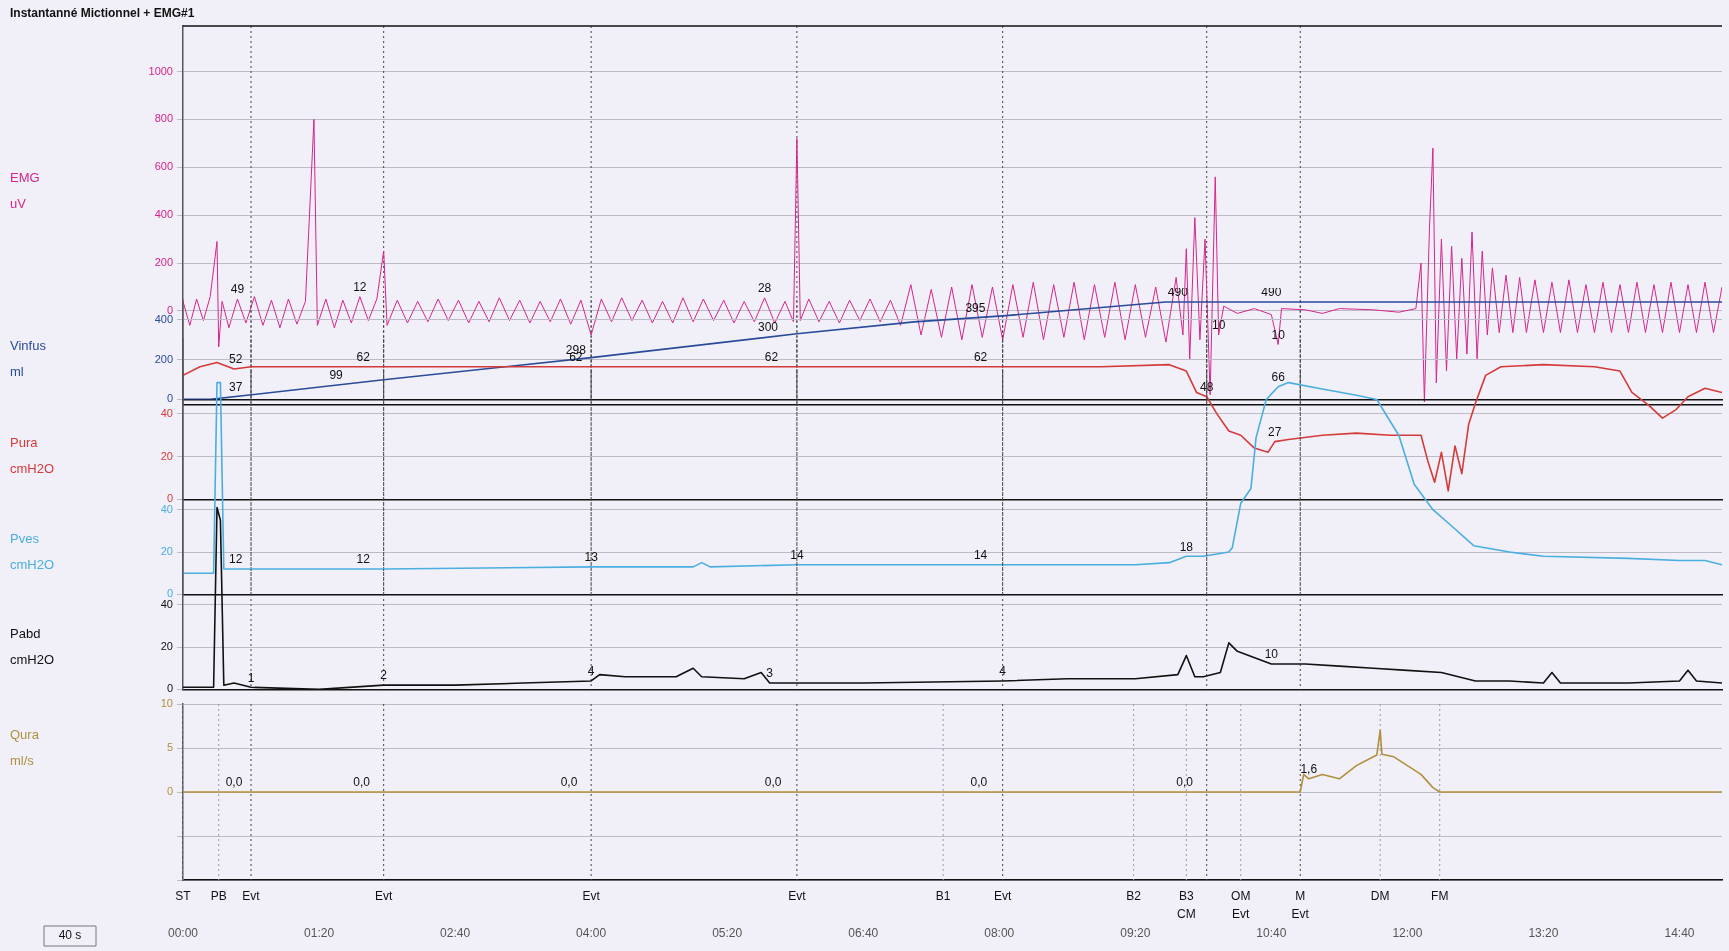 Image resolution: width=1729 pixels, height=951 pixels. Describe the element at coordinates (1309, 769) in the screenshot. I see `annotation: 1,6` at that location.